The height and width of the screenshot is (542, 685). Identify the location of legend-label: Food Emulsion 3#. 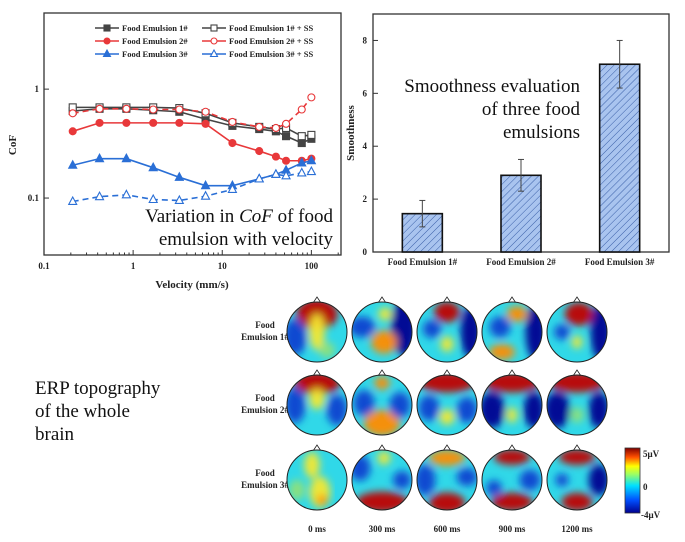
(155, 54).